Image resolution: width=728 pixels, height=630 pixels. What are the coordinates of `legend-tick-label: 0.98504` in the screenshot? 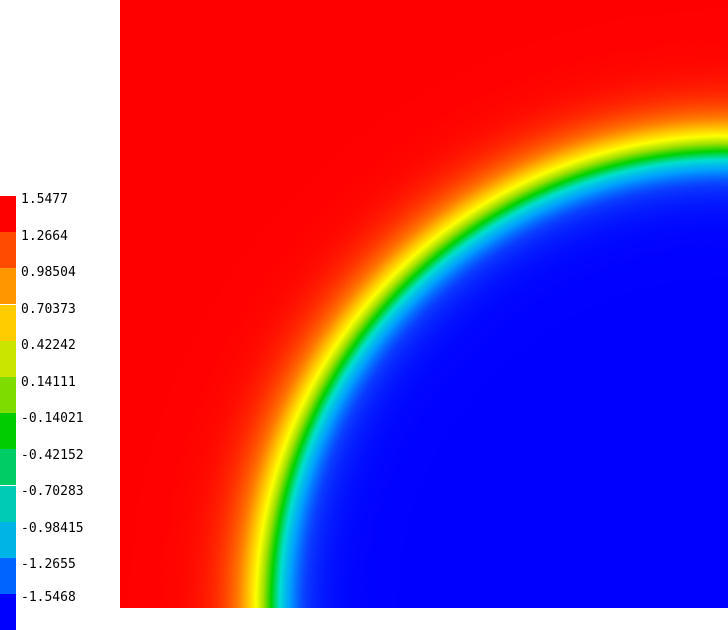 It's located at (48, 272).